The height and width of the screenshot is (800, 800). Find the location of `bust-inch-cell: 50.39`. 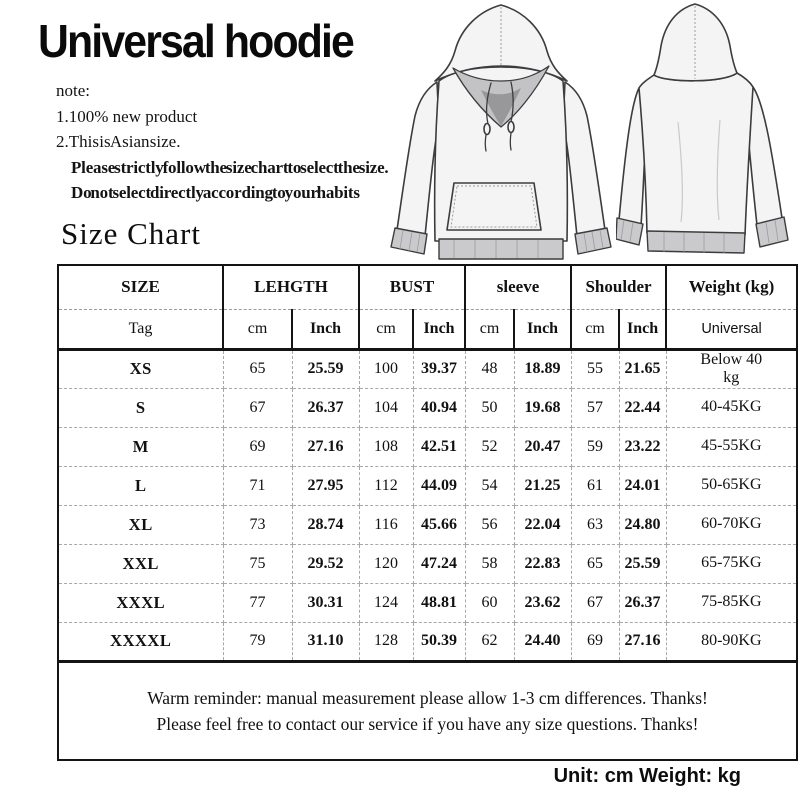

bust-inch-cell: 50.39 is located at coordinates (439, 642).